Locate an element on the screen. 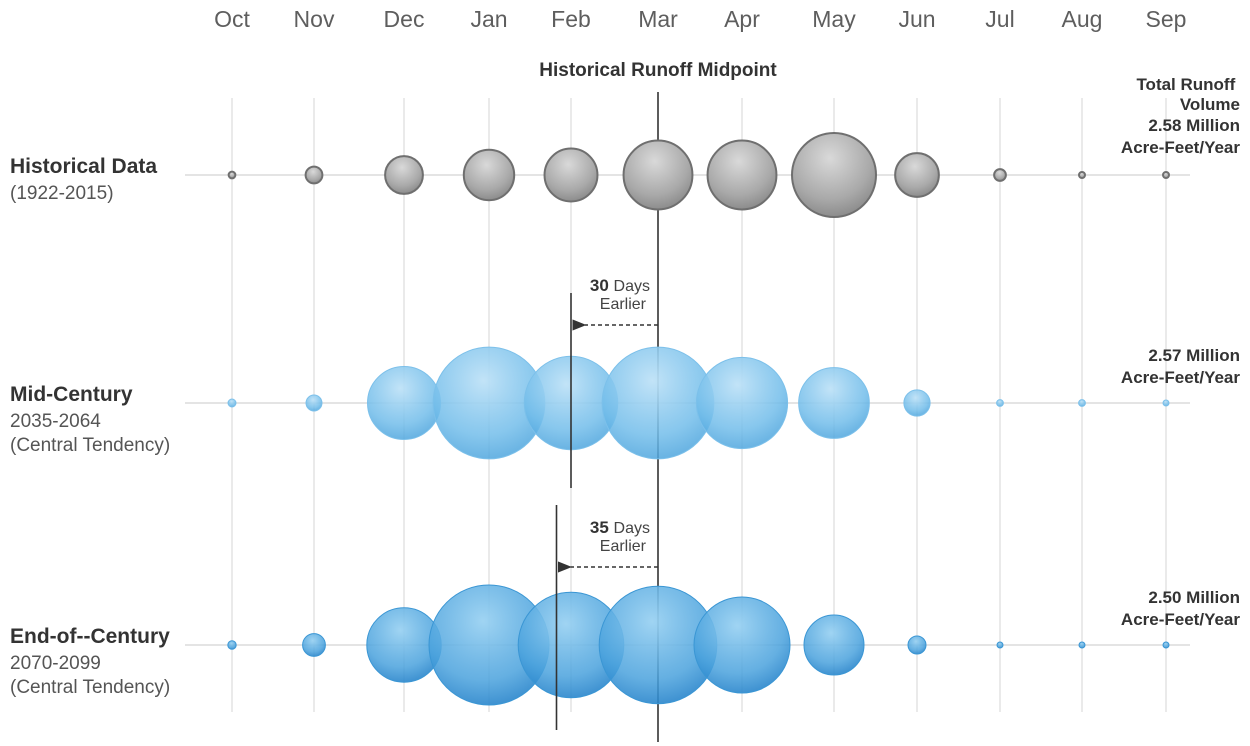 The image size is (1250, 746). shift-earlier-mid-century: Earlier is located at coordinates (623, 304).